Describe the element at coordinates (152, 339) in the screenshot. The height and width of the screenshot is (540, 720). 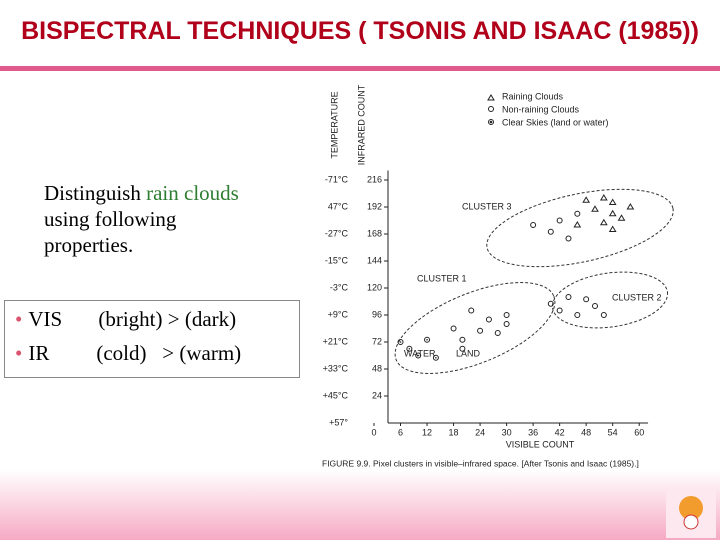
I see `bullet-box: • VIS (bright) > (dark) • IR (cold) > (warm)` at that location.